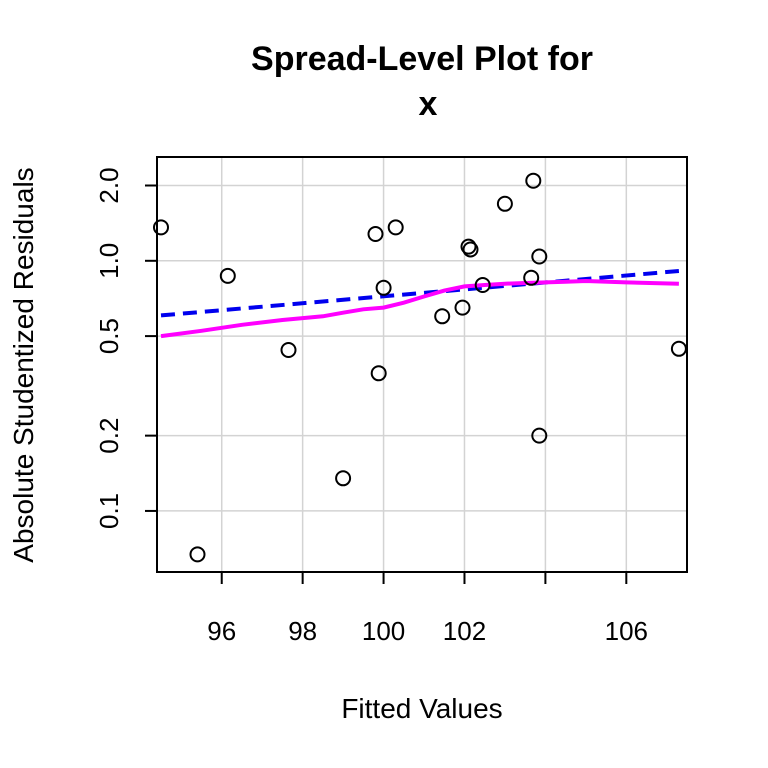  What do you see at coordinates (109, 261) in the screenshot?
I see `y-tick-label: 1.0` at bounding box center [109, 261].